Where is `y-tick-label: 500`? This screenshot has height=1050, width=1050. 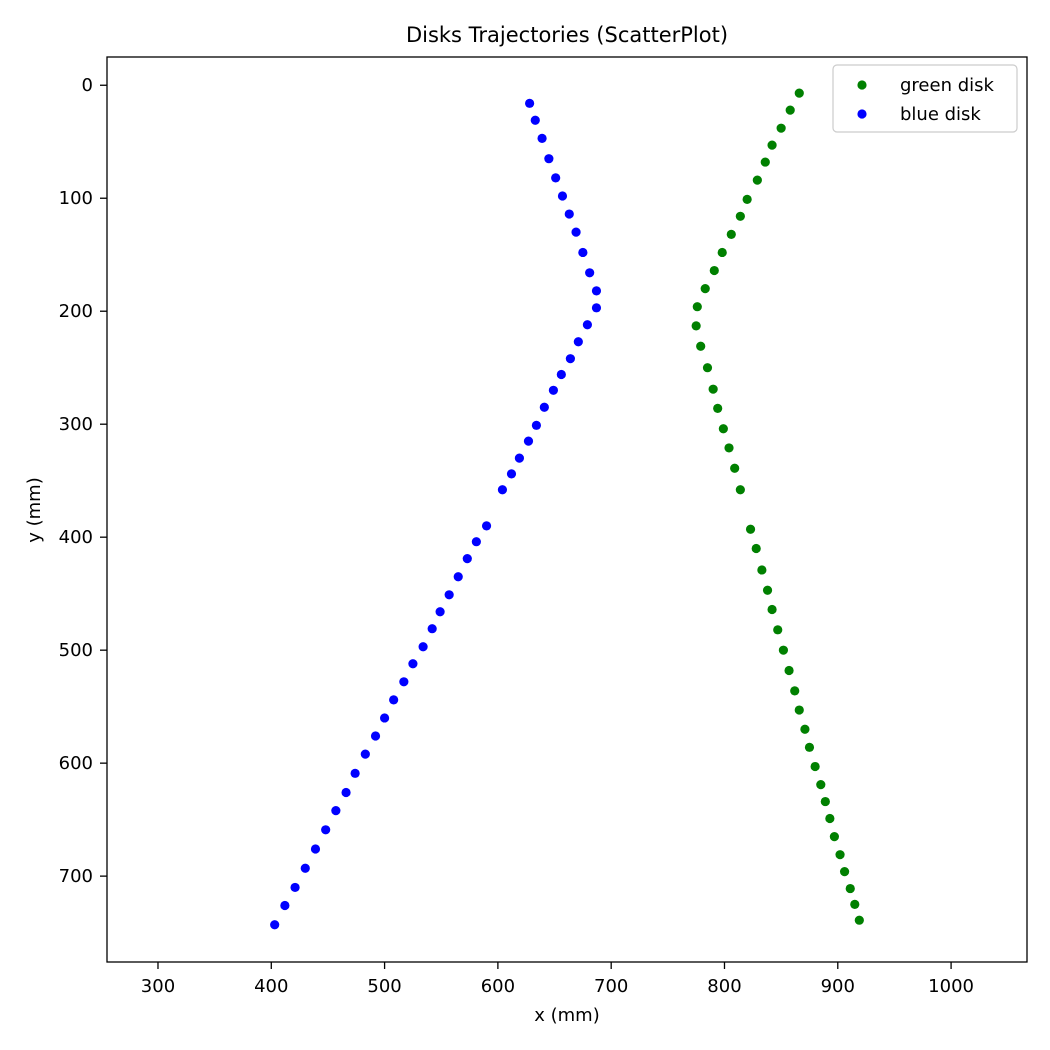
y-tick-label: 500 is located at coordinates (76, 650).